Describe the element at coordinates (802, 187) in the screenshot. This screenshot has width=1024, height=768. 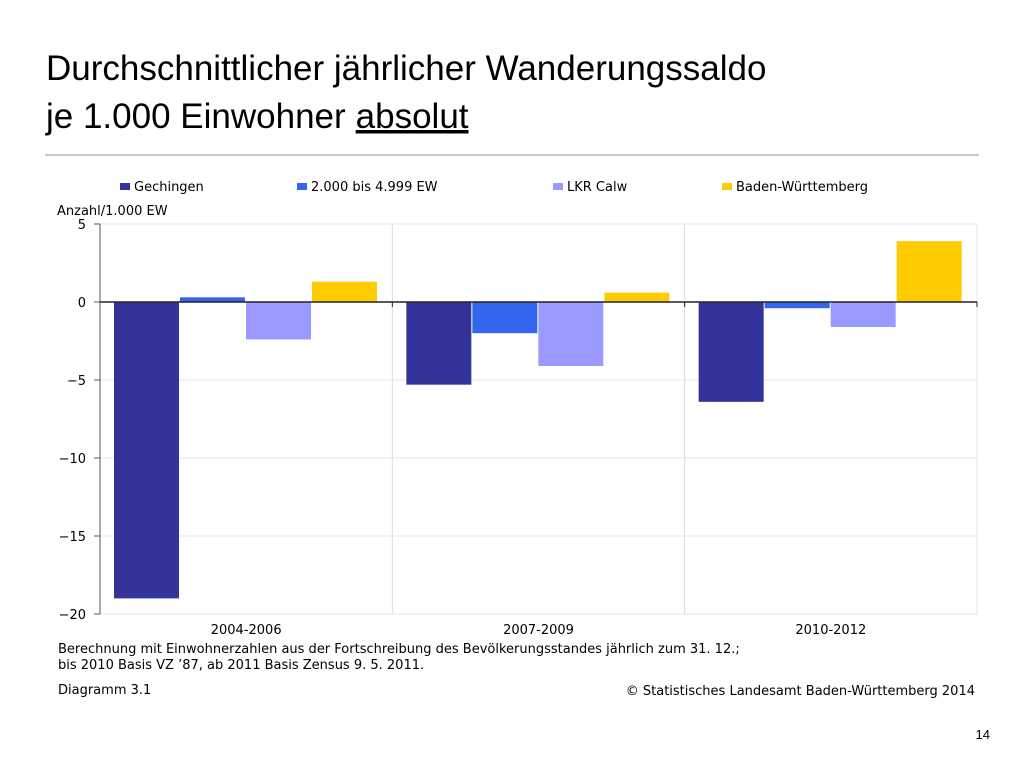
I see `legend-label: Baden-Württemberg` at that location.